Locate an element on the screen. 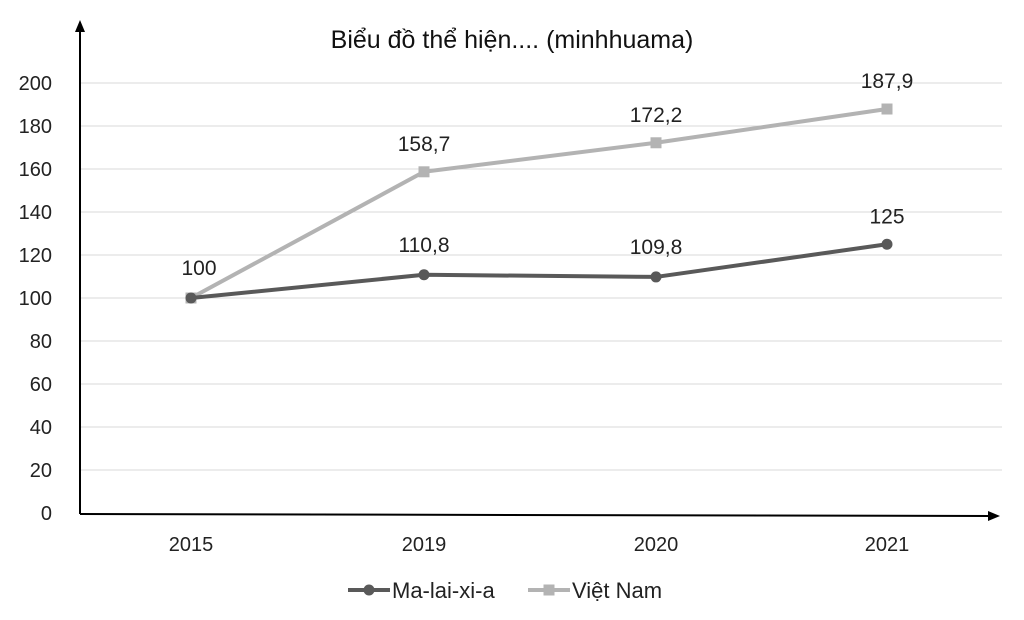 Image resolution: width=1024 pixels, height=620 pixels. data-label: 172,2 is located at coordinates (656, 115).